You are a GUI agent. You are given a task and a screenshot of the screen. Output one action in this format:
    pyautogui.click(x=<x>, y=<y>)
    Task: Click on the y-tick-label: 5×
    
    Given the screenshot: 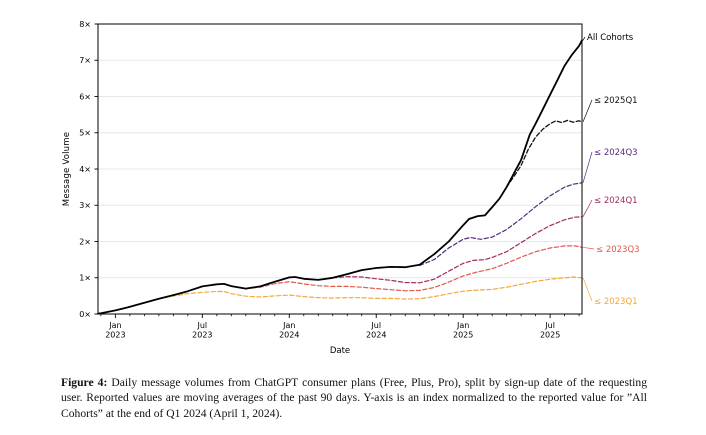 What is the action you would take?
    pyautogui.click(x=85, y=133)
    